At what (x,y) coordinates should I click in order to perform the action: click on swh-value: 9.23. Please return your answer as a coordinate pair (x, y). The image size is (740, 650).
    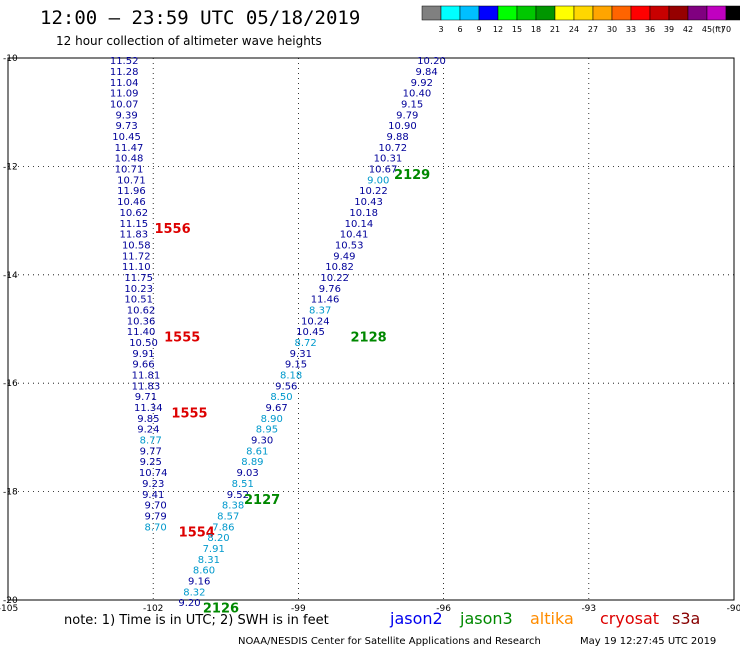
    Looking at the image, I should click on (153, 484).